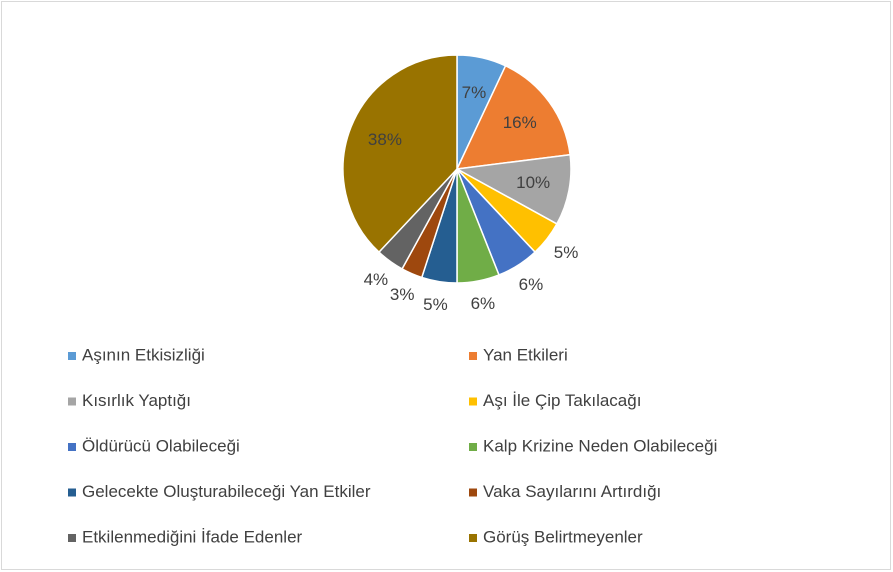 The image size is (893, 572). Describe the element at coordinates (376, 279) in the screenshot. I see `data-label: 4%` at that location.